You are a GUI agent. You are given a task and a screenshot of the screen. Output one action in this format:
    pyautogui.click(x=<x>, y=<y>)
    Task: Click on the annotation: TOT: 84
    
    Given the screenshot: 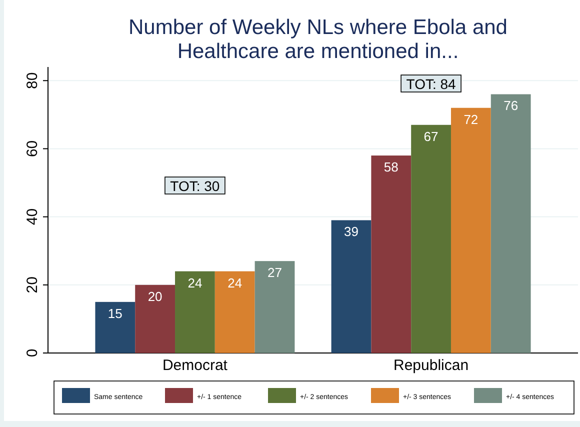 What is the action you would take?
    pyautogui.click(x=431, y=84)
    